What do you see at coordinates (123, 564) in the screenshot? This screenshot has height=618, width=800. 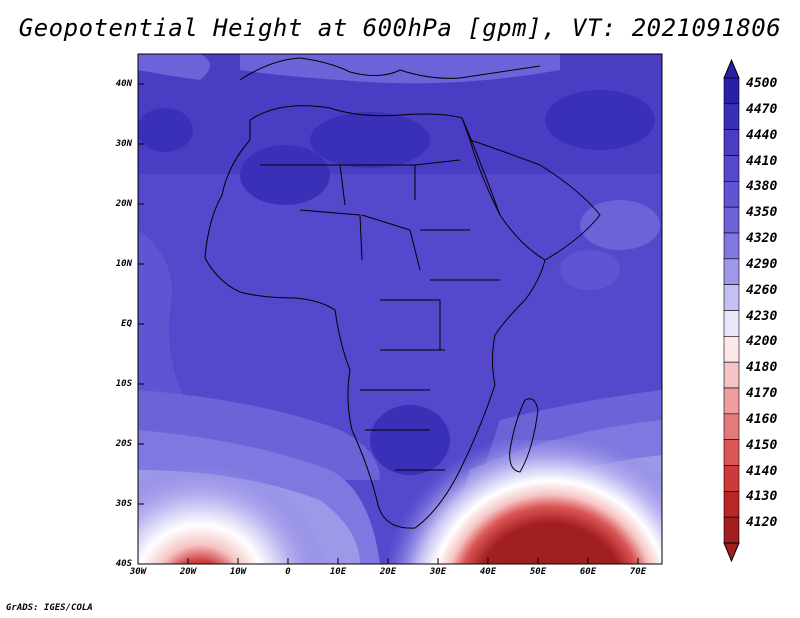 I see `lat-tick-label: 40S` at bounding box center [123, 564].